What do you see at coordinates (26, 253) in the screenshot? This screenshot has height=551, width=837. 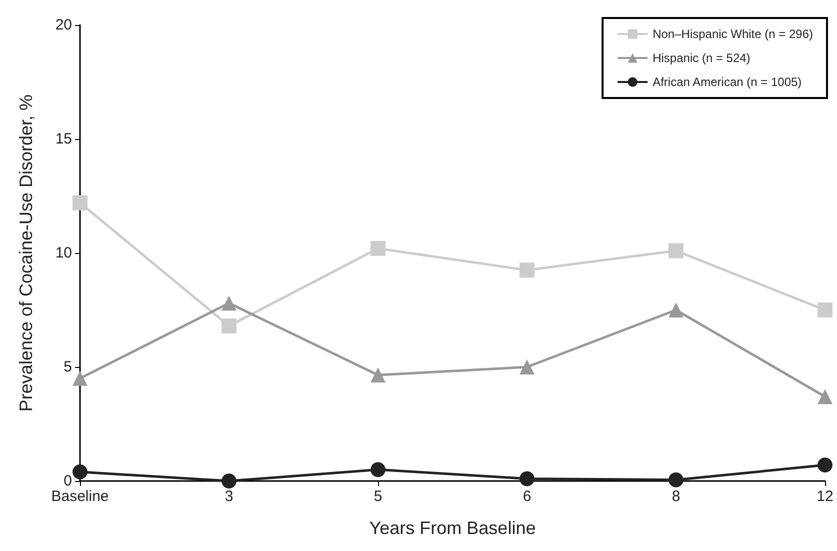 I see `y-axis-title: Prevalence of Cocaine-Use Disorder, %` at bounding box center [26, 253].